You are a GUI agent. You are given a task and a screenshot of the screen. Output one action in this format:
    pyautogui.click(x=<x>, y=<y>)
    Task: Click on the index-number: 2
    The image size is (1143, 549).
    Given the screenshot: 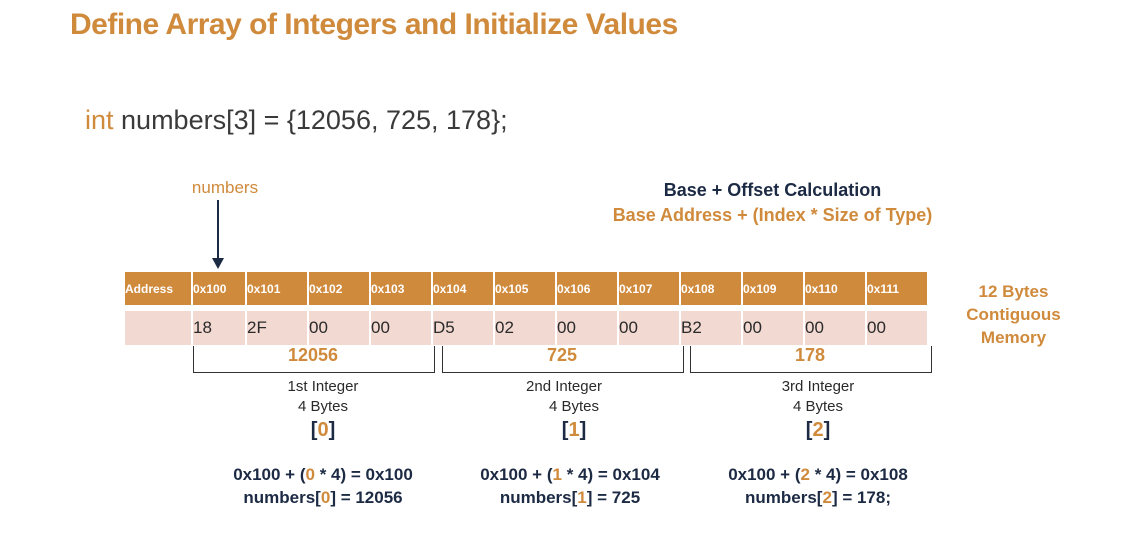 What is the action you would take?
    pyautogui.click(x=818, y=430)
    